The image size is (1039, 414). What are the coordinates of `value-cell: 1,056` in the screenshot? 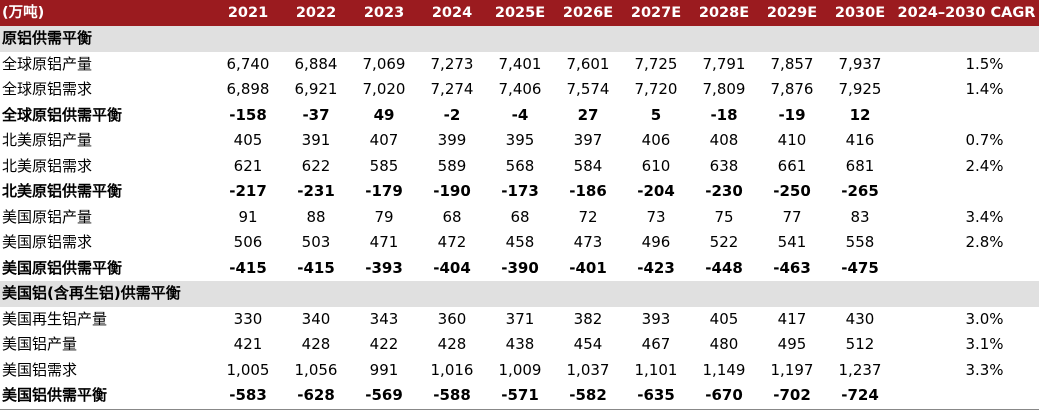 It's located at (316, 369).